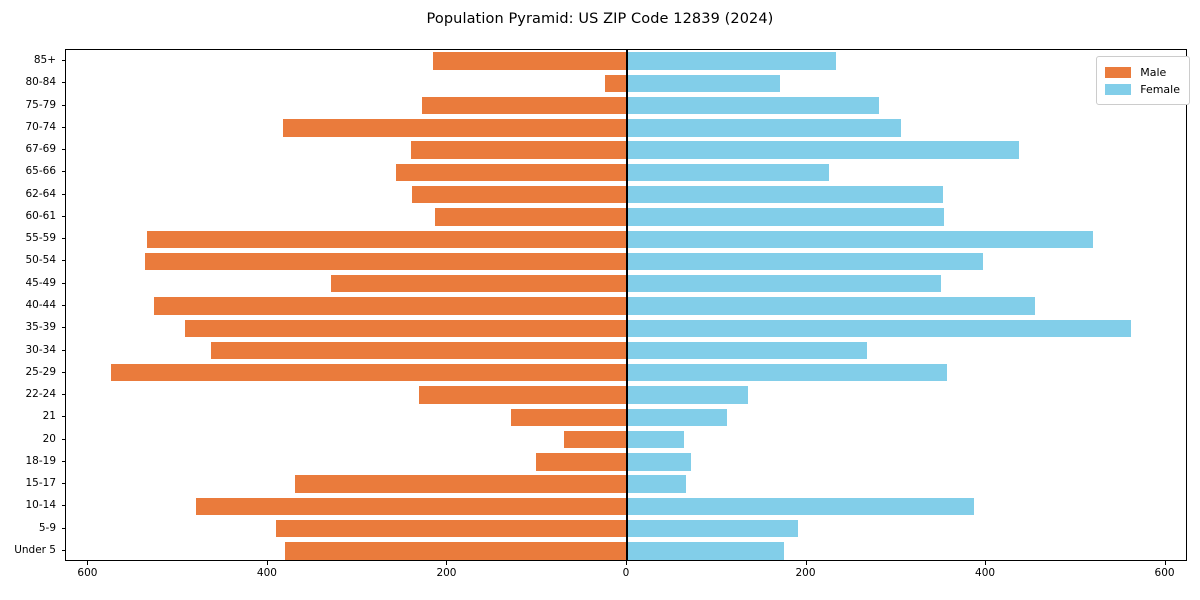 This screenshot has width=1200, height=600. What do you see at coordinates (49, 416) in the screenshot?
I see `y-tick-label: 21` at bounding box center [49, 416].